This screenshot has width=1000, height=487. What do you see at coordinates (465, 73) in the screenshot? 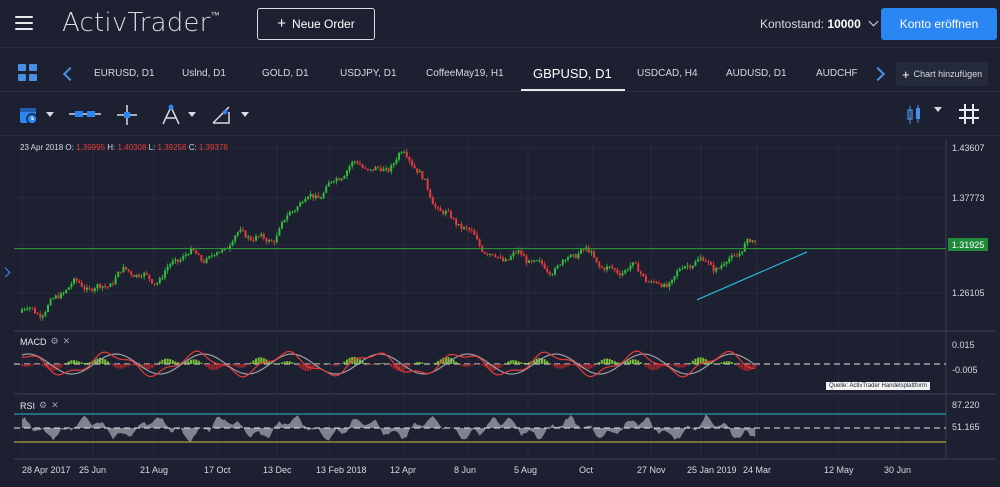
I see `tab-coffee: CoffeeMay19, H1` at bounding box center [465, 73].